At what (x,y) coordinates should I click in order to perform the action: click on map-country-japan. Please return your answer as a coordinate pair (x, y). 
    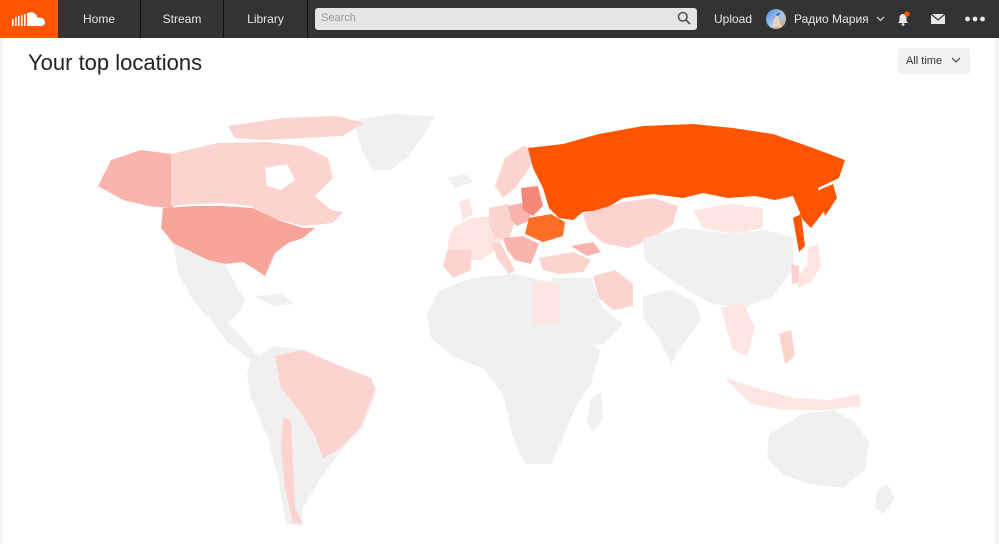
    Looking at the image, I should click on (808, 266).